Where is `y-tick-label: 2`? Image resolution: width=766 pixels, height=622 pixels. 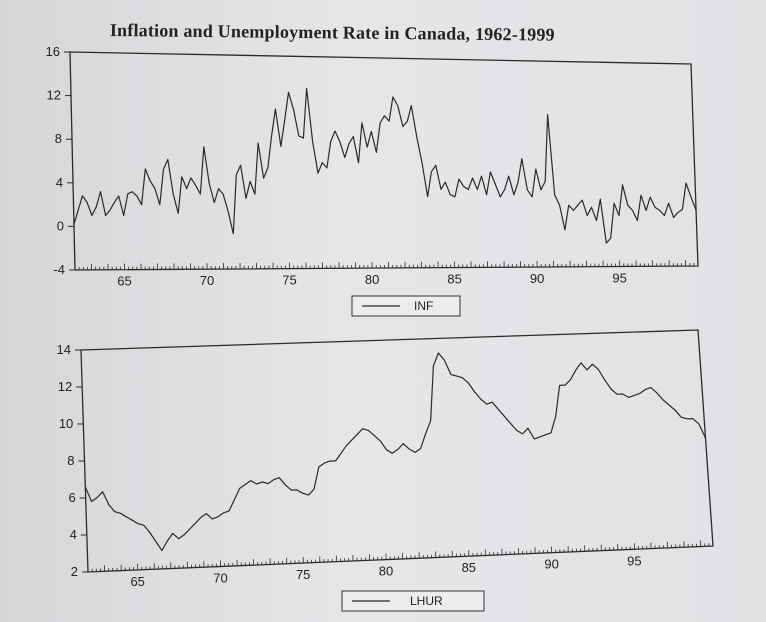 y-tick-label: 2 is located at coordinates (74, 571).